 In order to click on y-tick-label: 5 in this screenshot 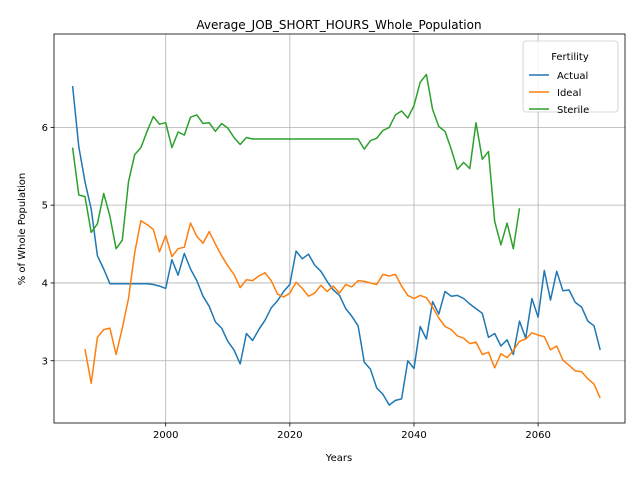, I will do `click(45, 206)`.